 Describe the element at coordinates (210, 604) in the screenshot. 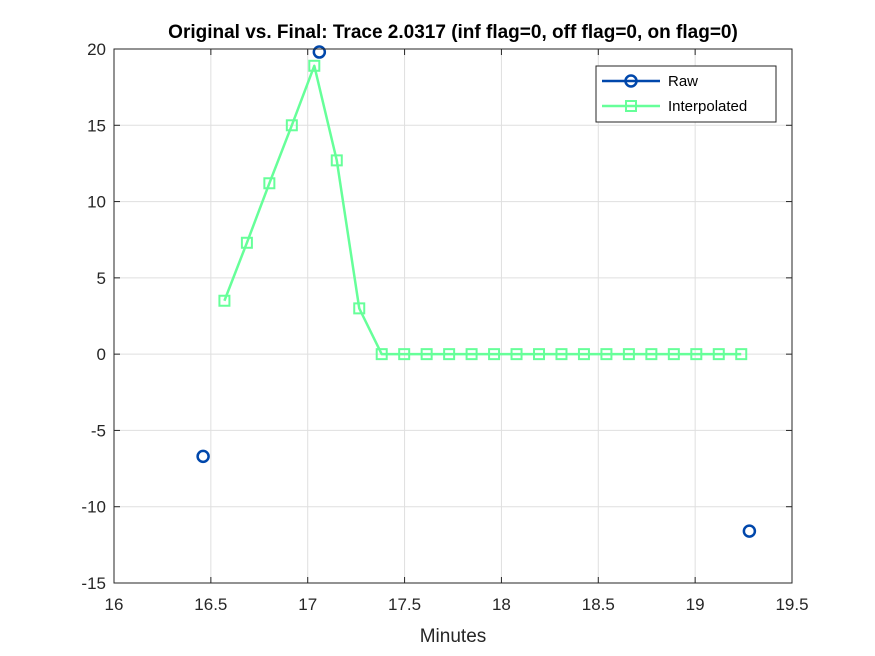

I see `x-tick-label: 16.5` at that location.